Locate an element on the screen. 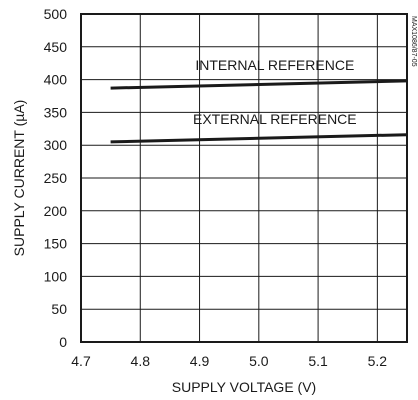 The image size is (418, 400). y-tick-label: 500 is located at coordinates (56, 14).